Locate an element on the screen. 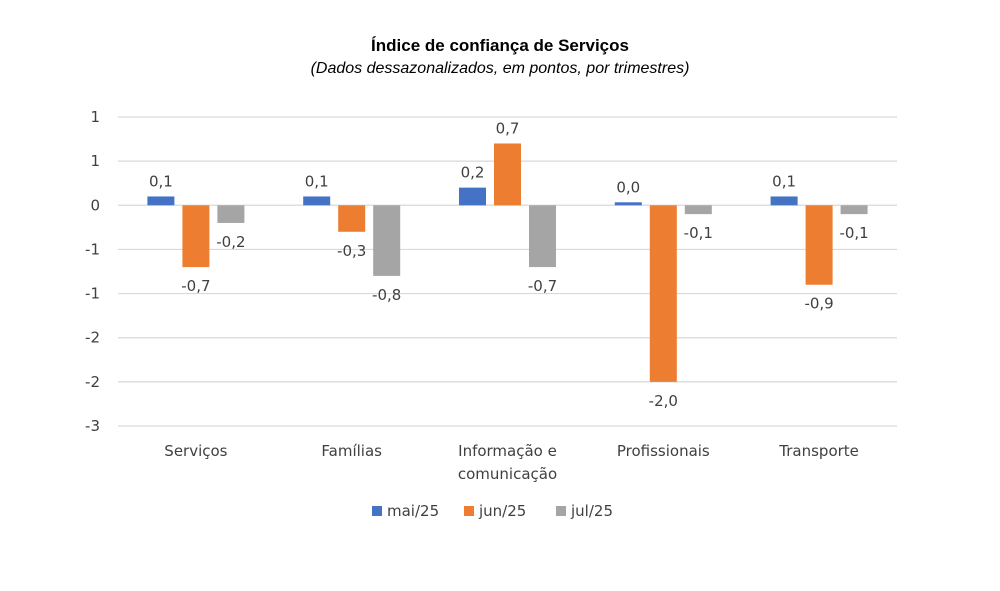 This screenshot has width=1000, height=591. x-tick-label: Informação e comunicação is located at coordinates (507, 462).